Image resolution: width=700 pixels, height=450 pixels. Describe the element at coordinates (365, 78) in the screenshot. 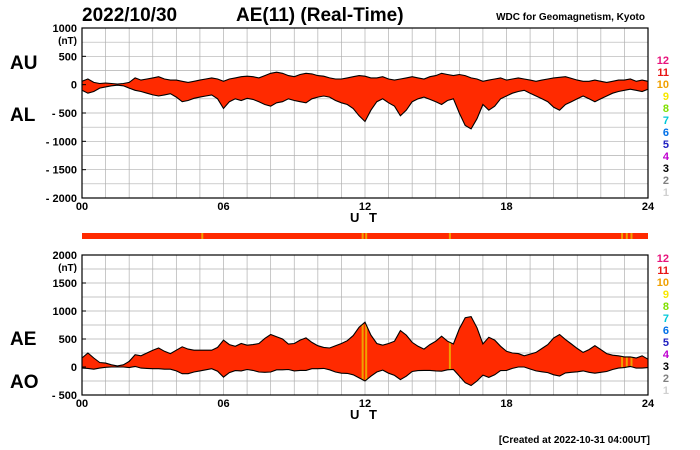

I see `series-line-au` at that location.